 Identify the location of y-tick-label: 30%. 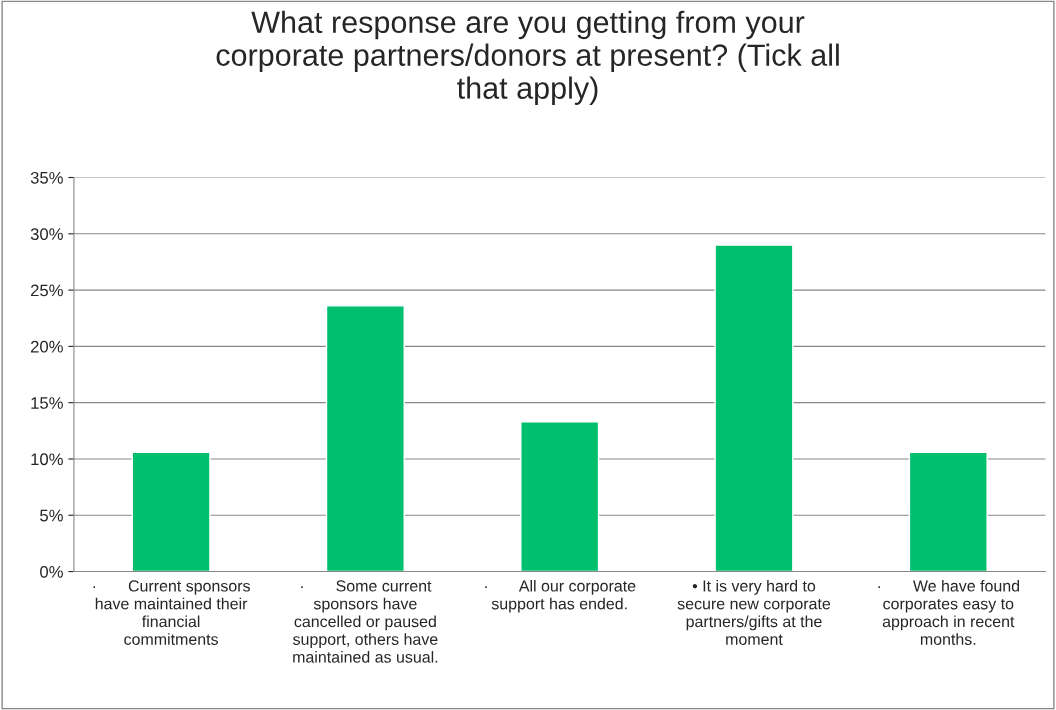
(46, 234).